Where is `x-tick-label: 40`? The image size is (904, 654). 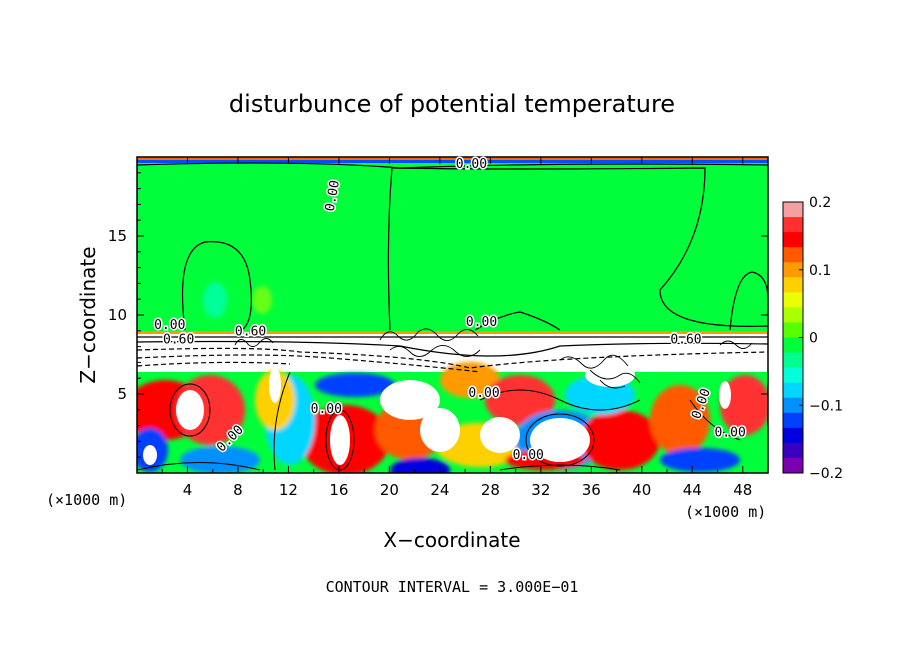 x-tick-label: 40 is located at coordinates (641, 490).